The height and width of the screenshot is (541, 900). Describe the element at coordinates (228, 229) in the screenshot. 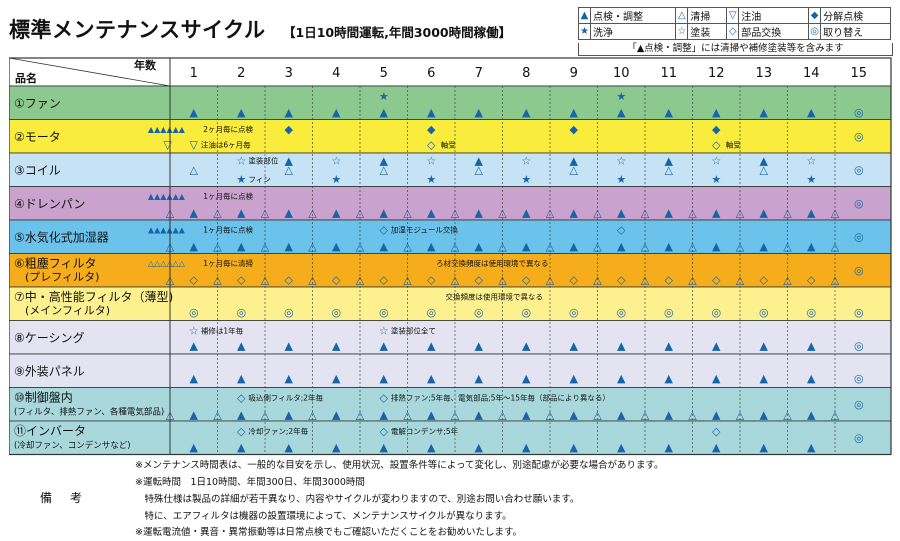

I see `row-note: 1ヶ月毎に点検` at that location.